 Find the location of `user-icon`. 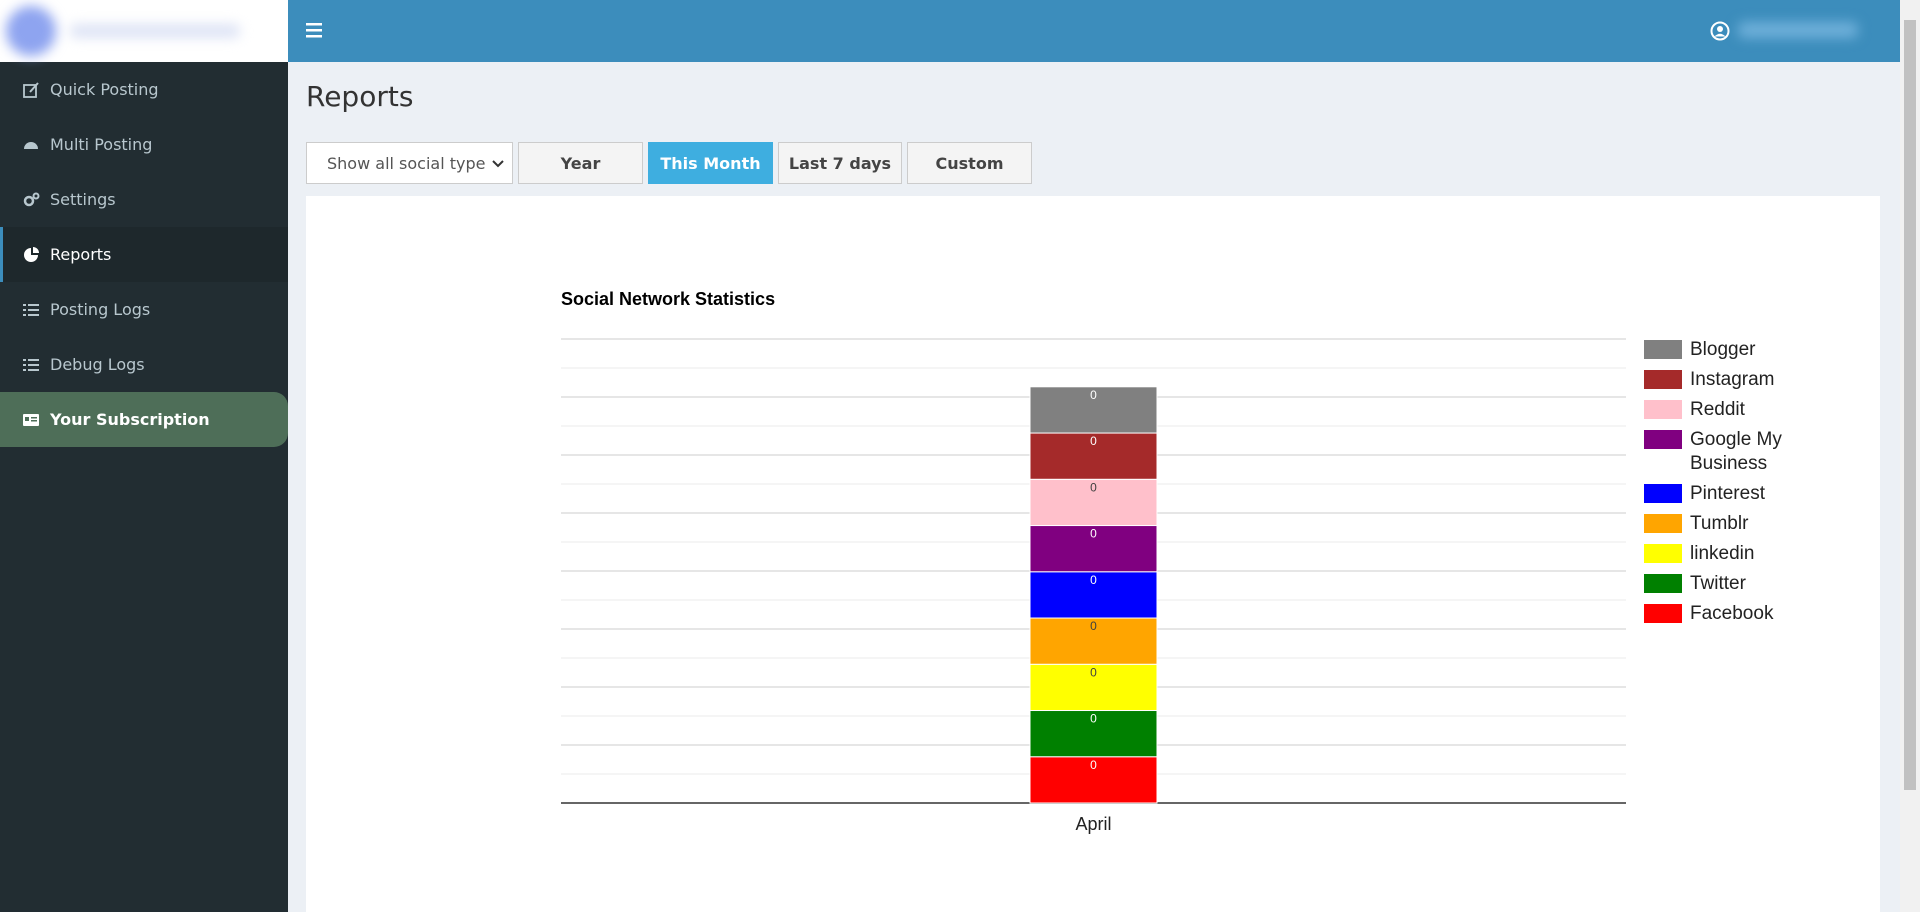

user-icon is located at coordinates (1720, 31).